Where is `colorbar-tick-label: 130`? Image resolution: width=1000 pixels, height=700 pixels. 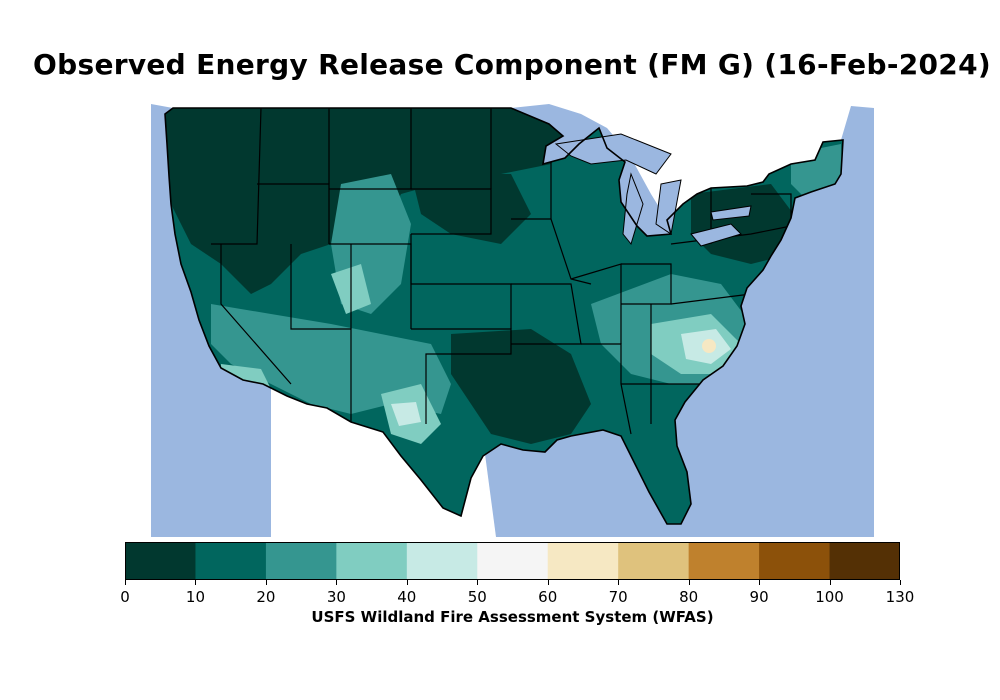
colorbar-tick-label: 130 is located at coordinates (900, 597).